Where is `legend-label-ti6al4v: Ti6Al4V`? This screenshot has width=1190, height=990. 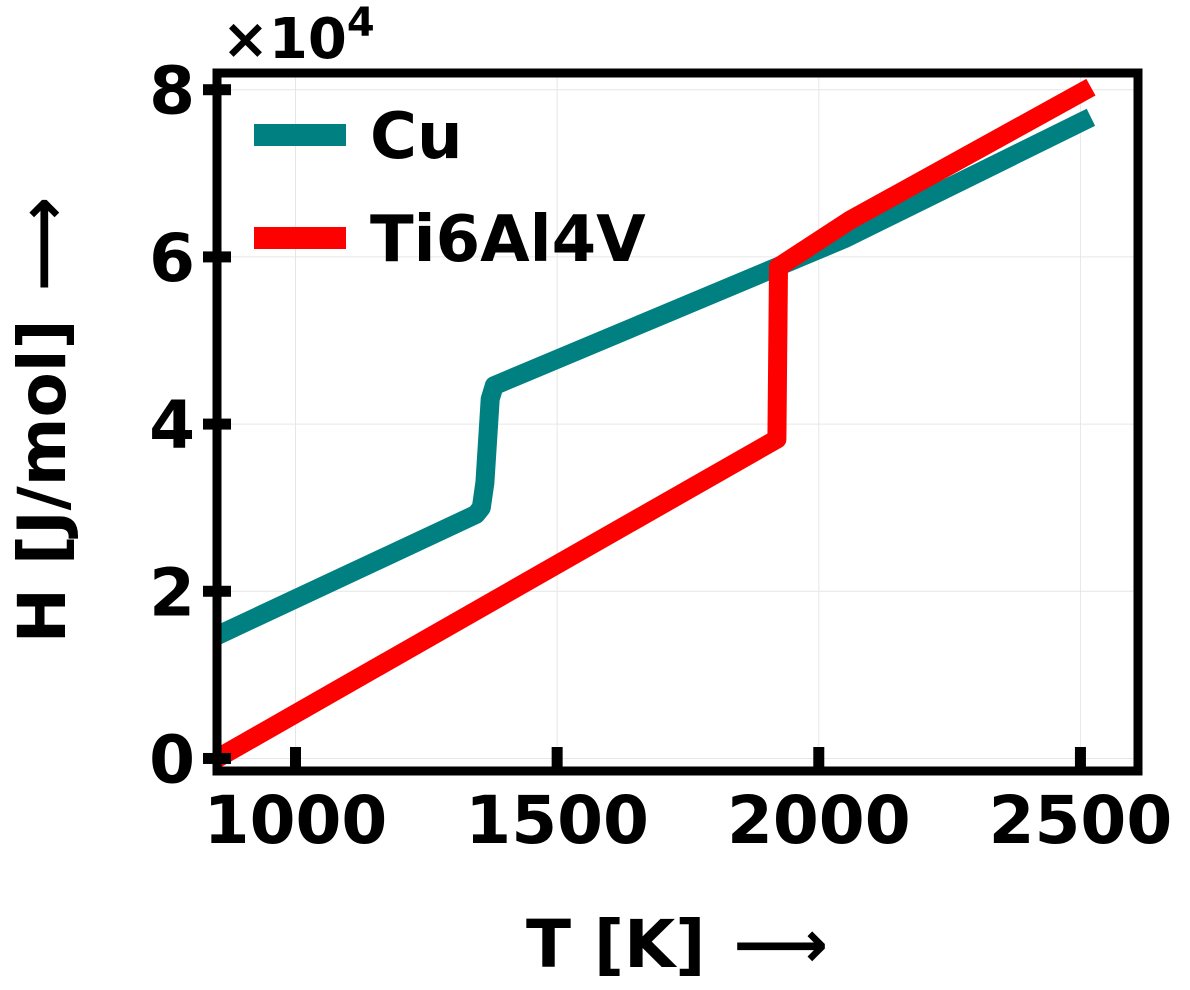 legend-label-ti6al4v: Ti6Al4V is located at coordinates (508, 240).